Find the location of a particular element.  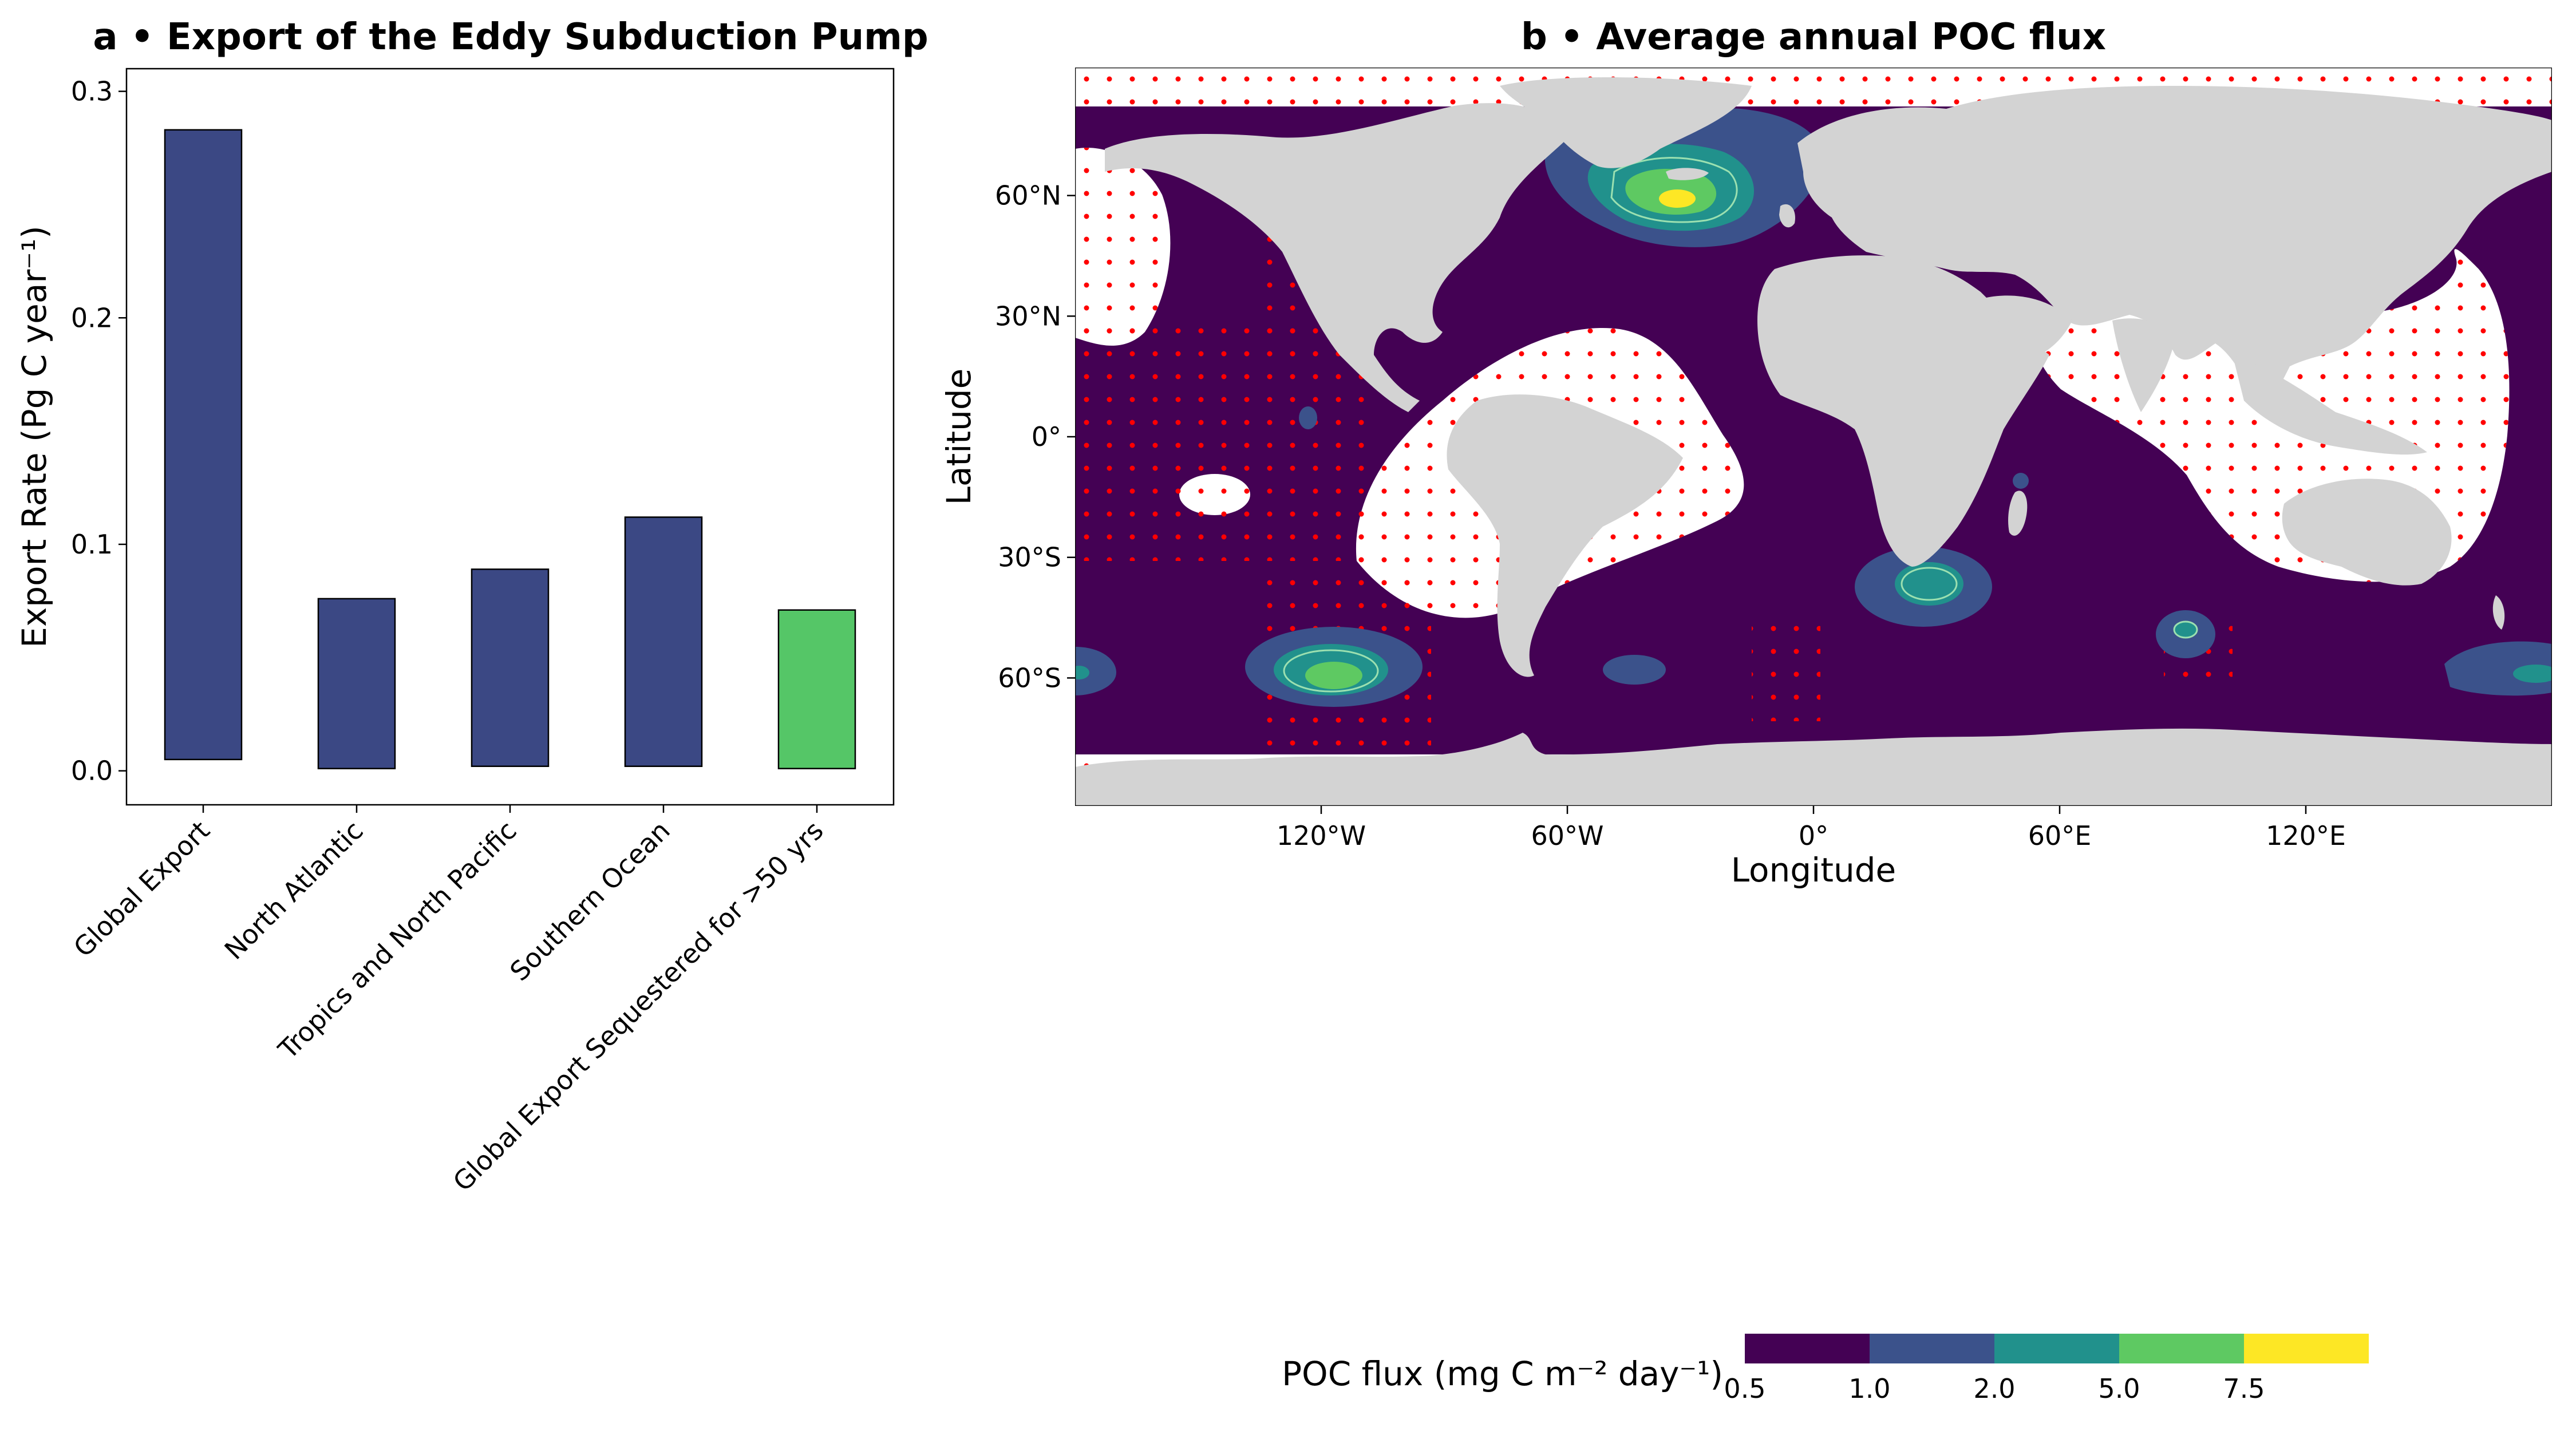

colorbar-tick-label: 2.0 is located at coordinates (1994, 1388).